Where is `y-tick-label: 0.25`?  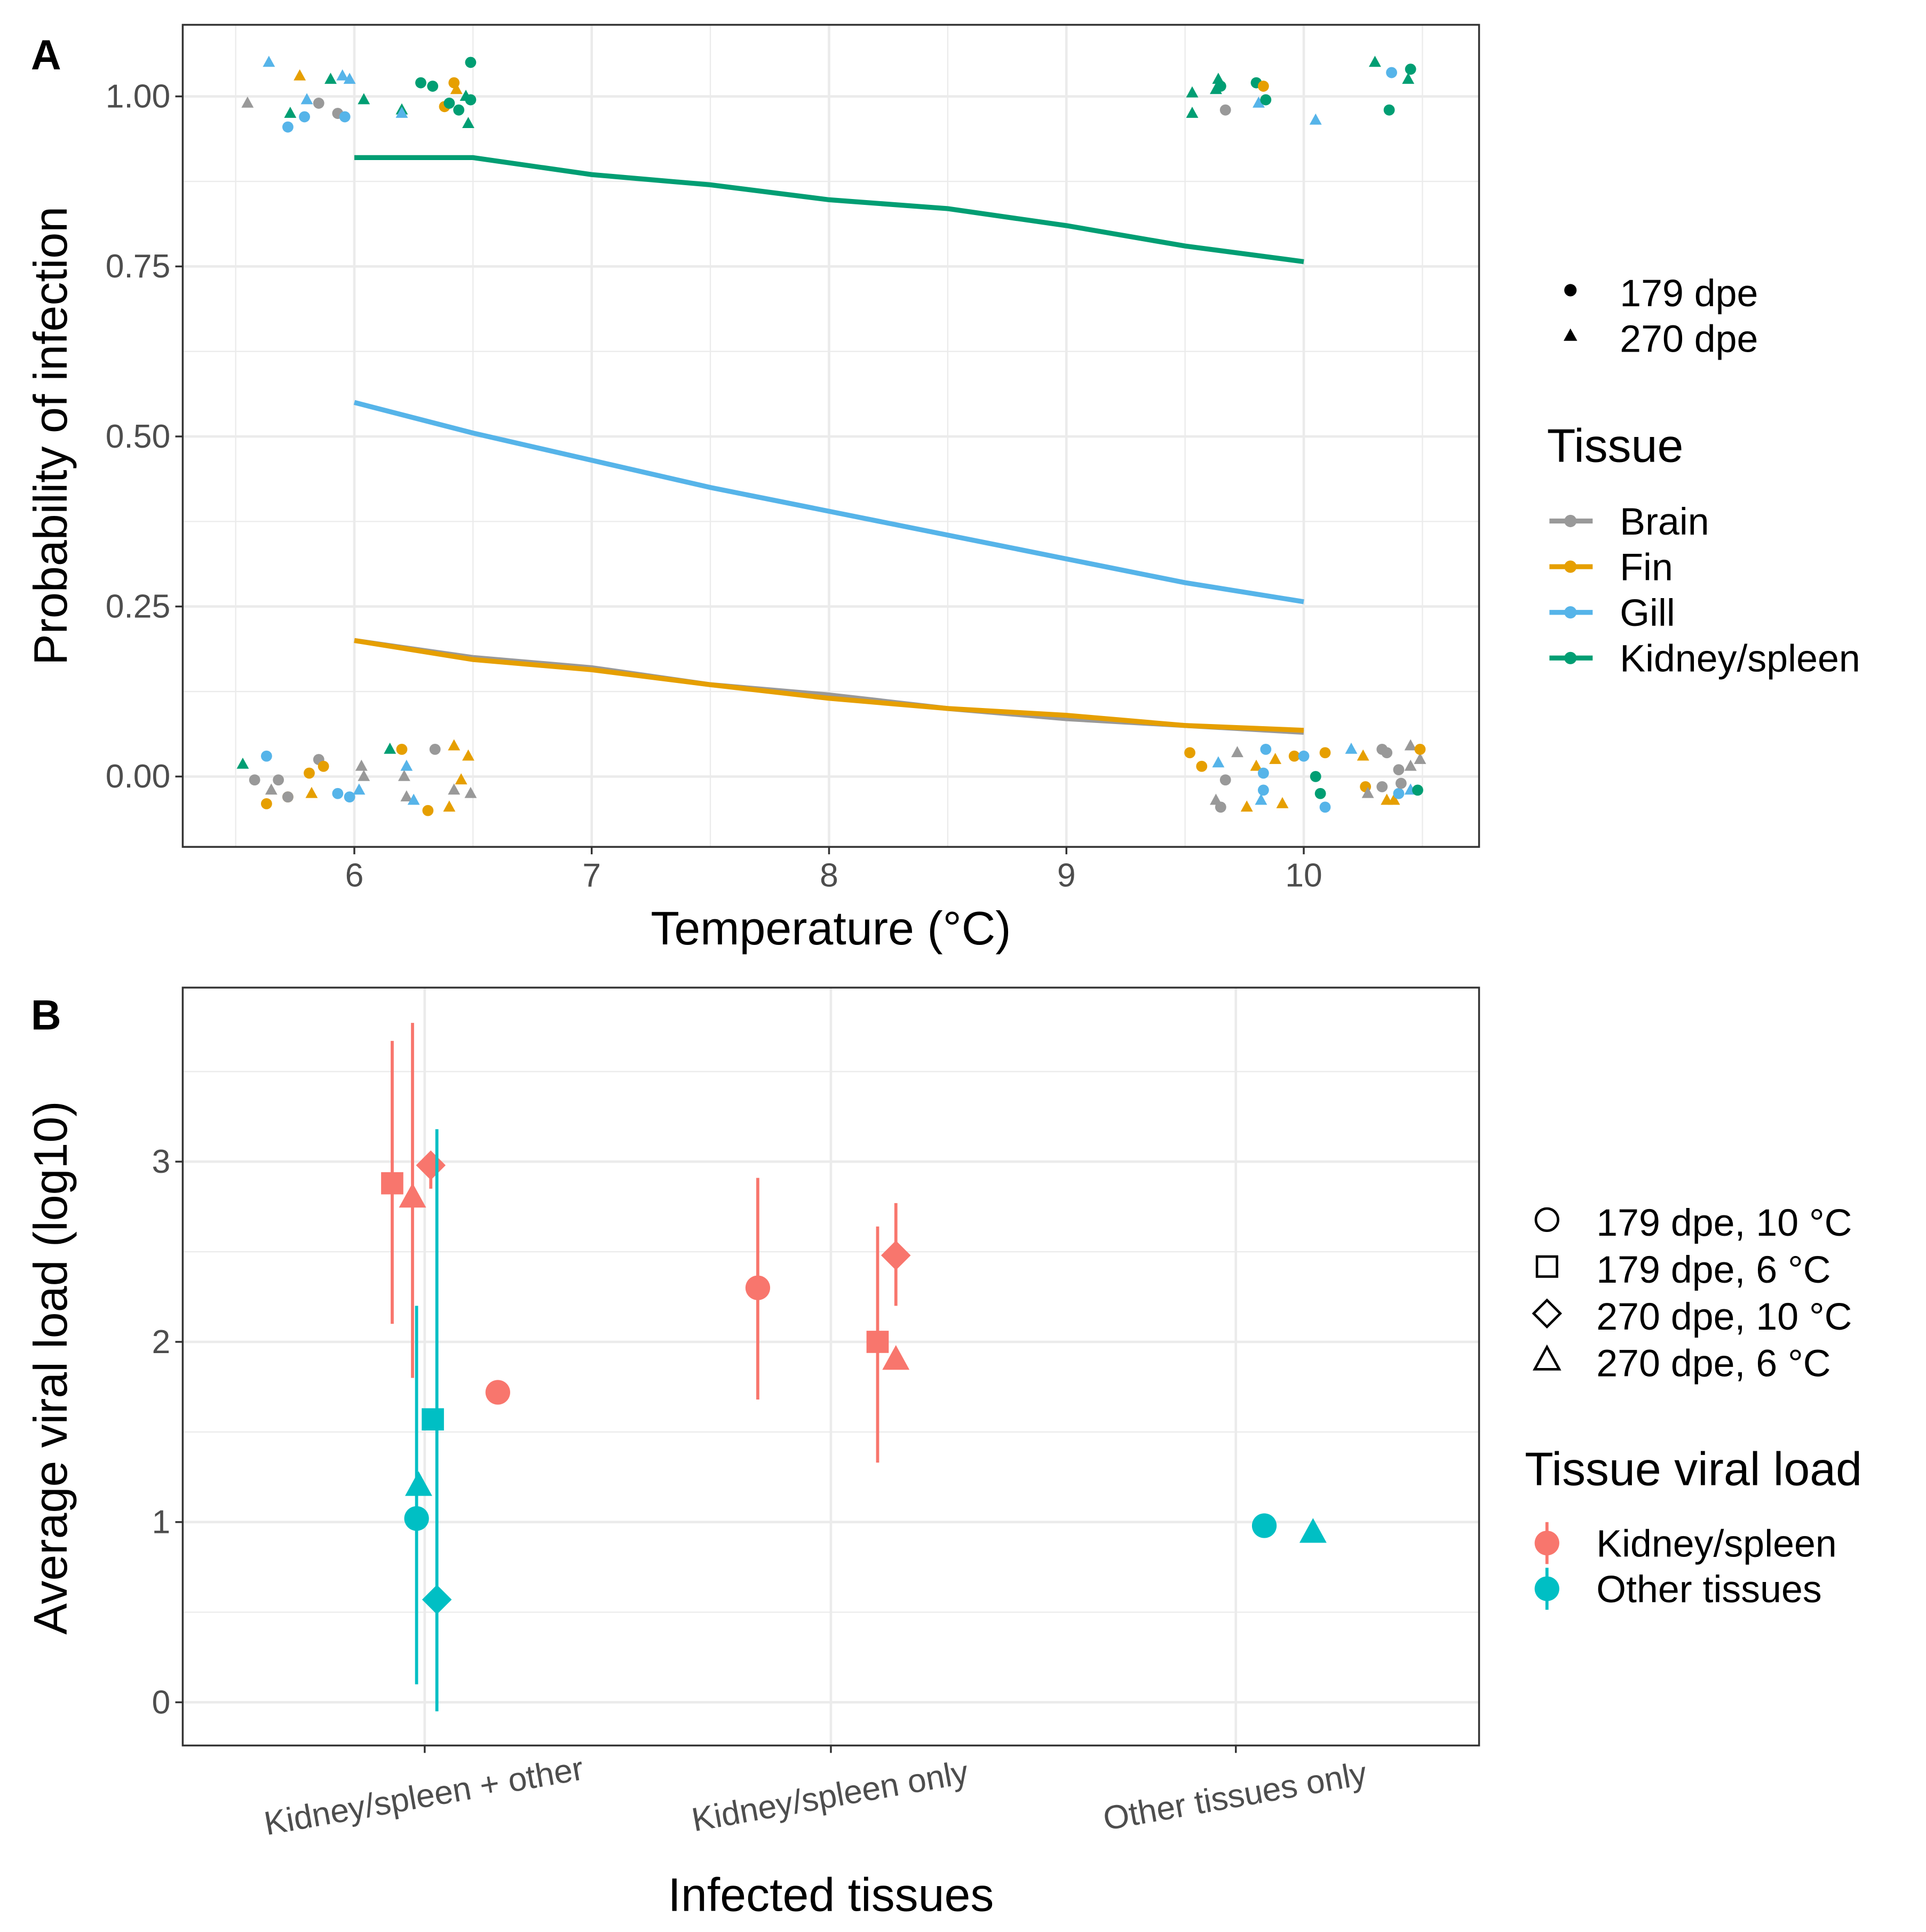
y-tick-label: 0.25 is located at coordinates (138, 606).